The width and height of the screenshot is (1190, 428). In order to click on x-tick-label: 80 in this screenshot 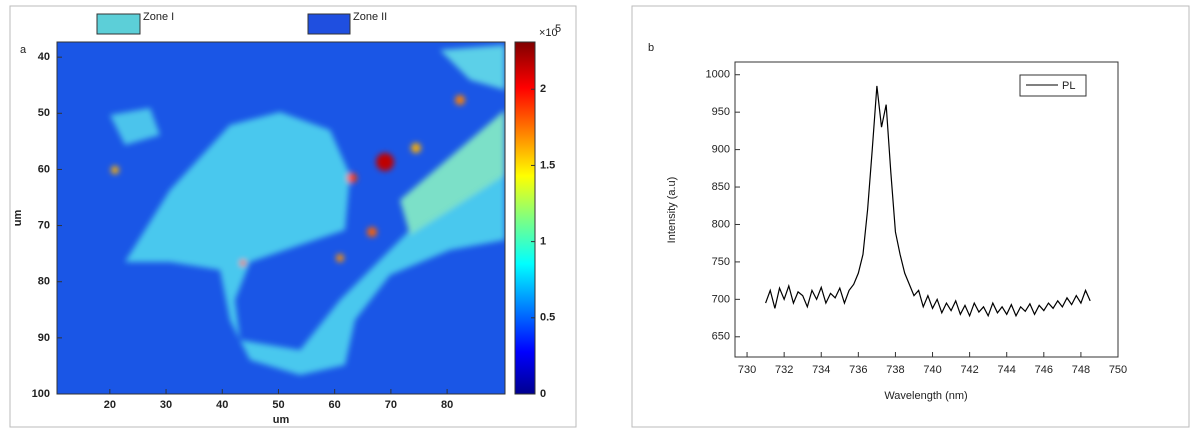, I will do `click(447, 405)`.